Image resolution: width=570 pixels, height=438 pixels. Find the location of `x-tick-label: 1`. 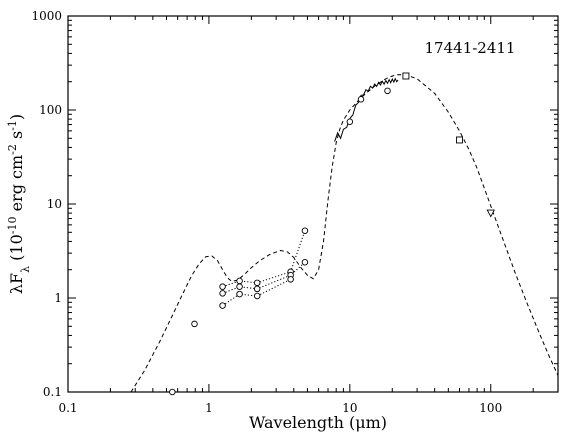

x-tick-label: 1 is located at coordinates (209, 408).